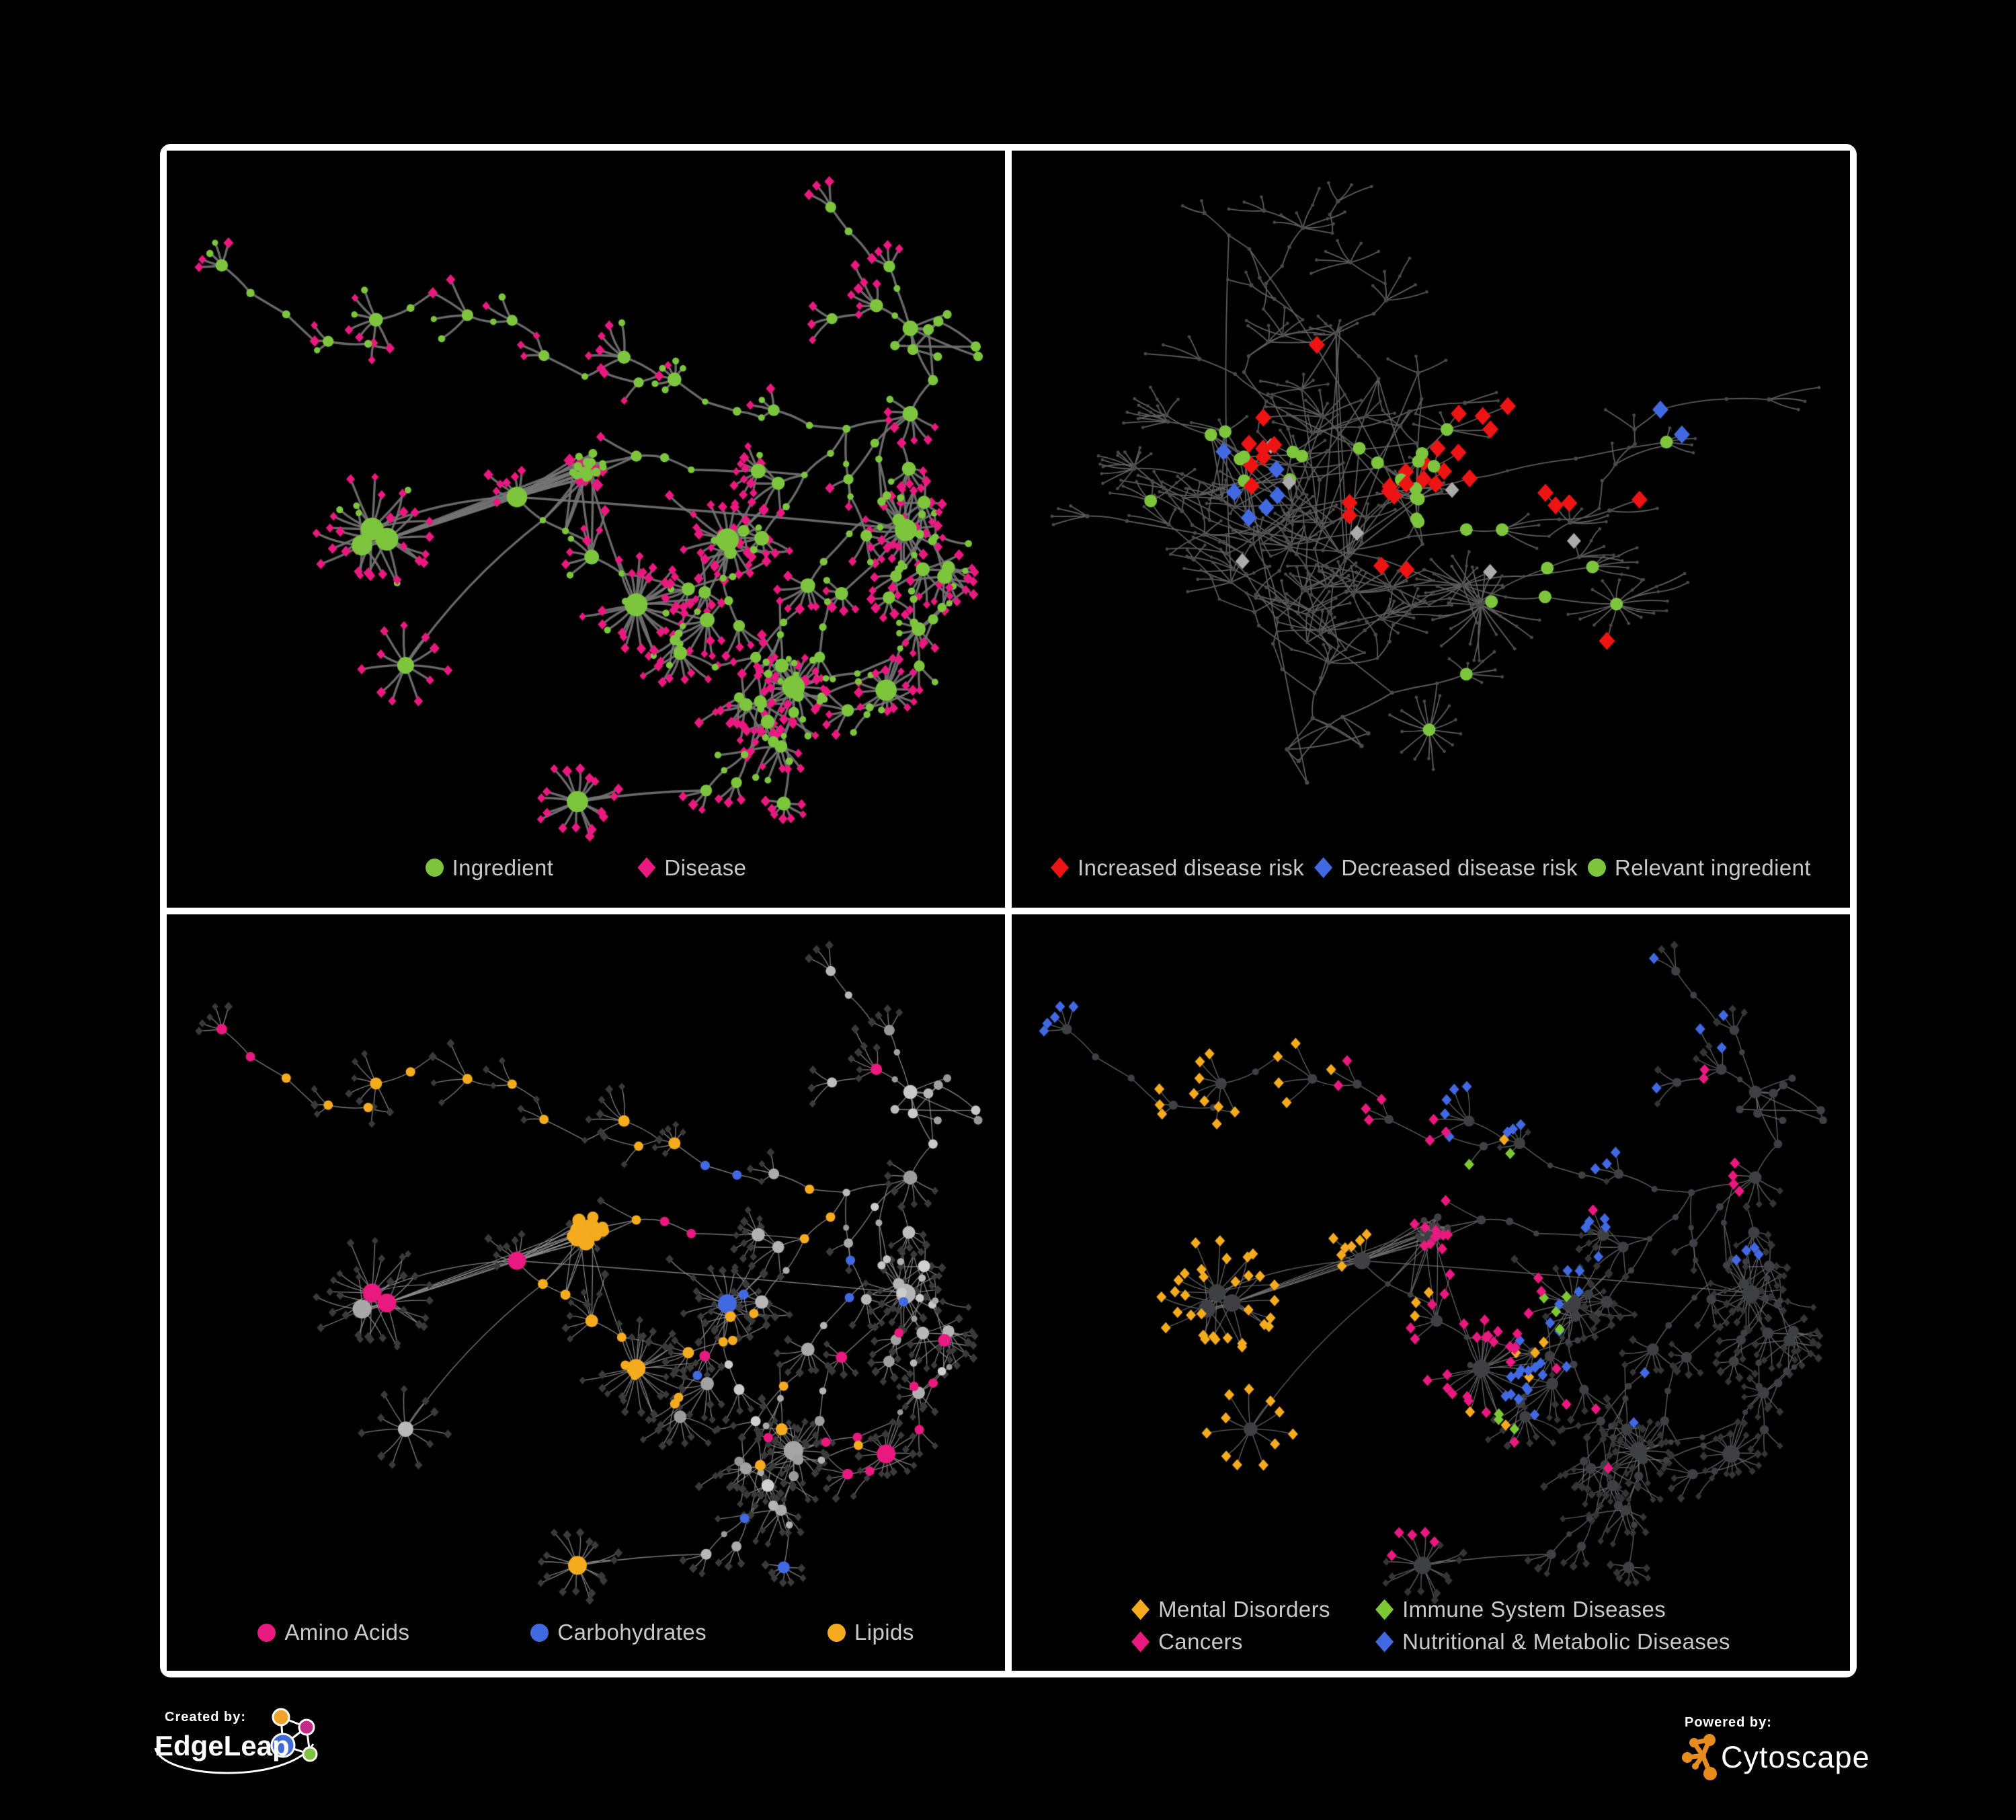  I want to click on edgeleap-node-green, so click(310, 1754).